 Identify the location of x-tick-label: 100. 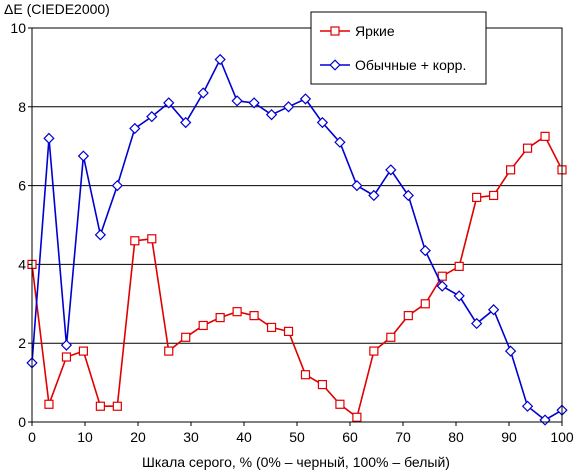
(562, 437).